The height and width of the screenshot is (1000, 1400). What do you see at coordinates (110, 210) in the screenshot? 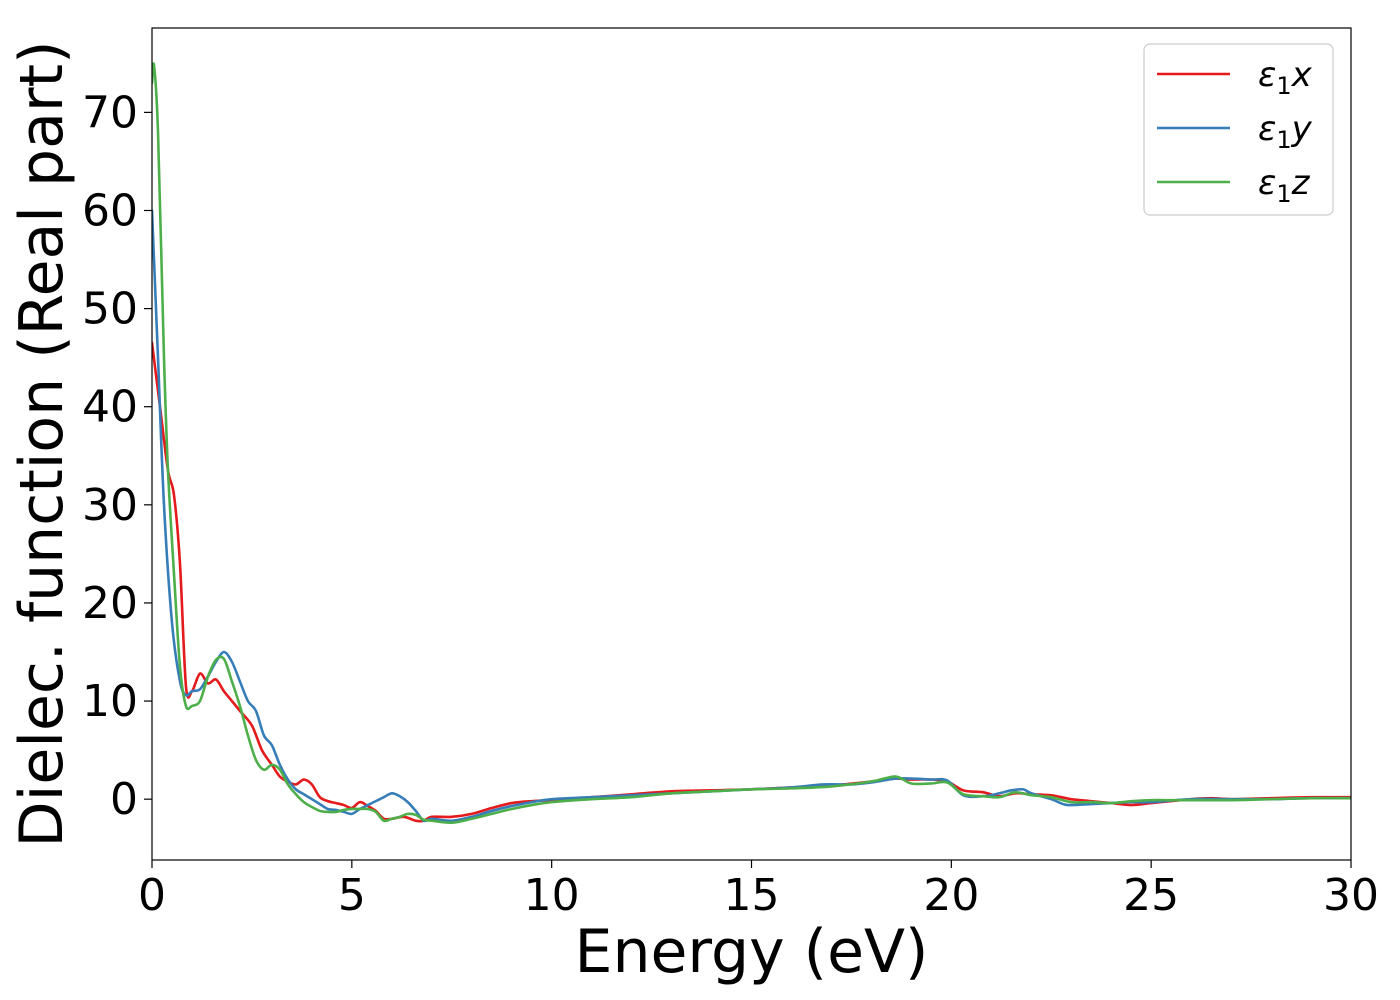
I see `y-tick-label: 60` at bounding box center [110, 210].